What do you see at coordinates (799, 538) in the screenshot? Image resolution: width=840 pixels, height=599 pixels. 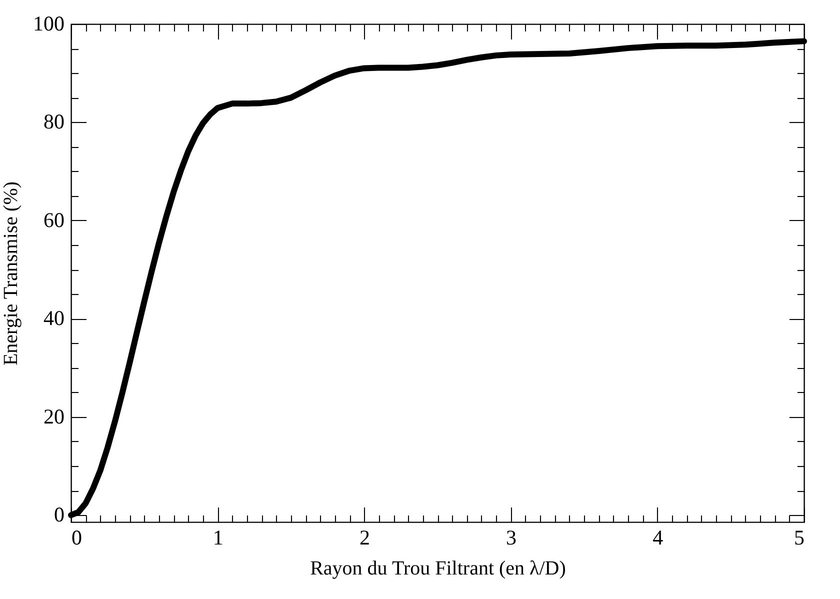 I see `x-tick-label: 5` at bounding box center [799, 538].